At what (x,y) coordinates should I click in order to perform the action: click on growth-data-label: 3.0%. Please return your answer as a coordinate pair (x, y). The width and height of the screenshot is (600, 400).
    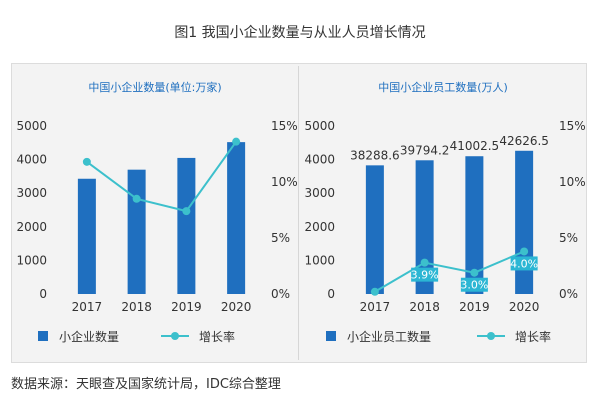
    Looking at the image, I should click on (474, 285).